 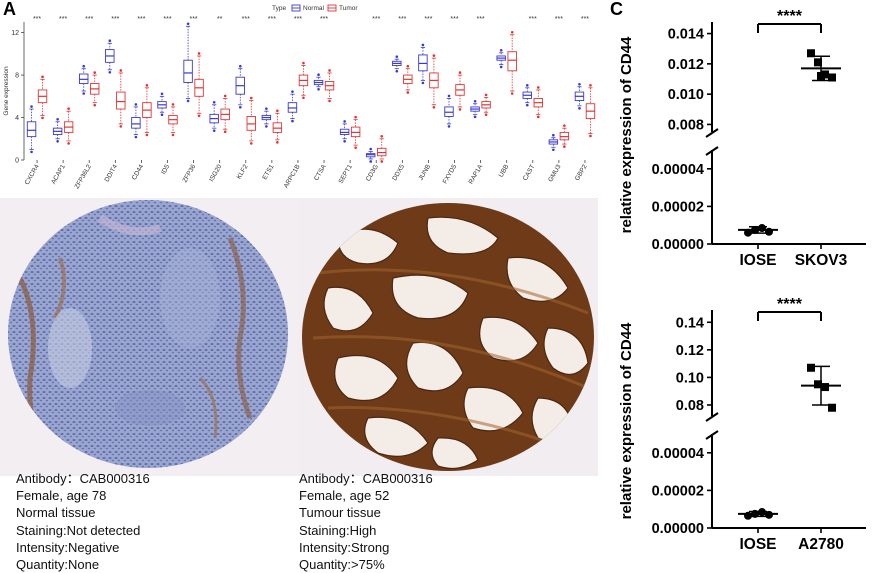 What do you see at coordinates (61, 496) in the screenshot?
I see `caption-line: Female, age 78` at bounding box center [61, 496].